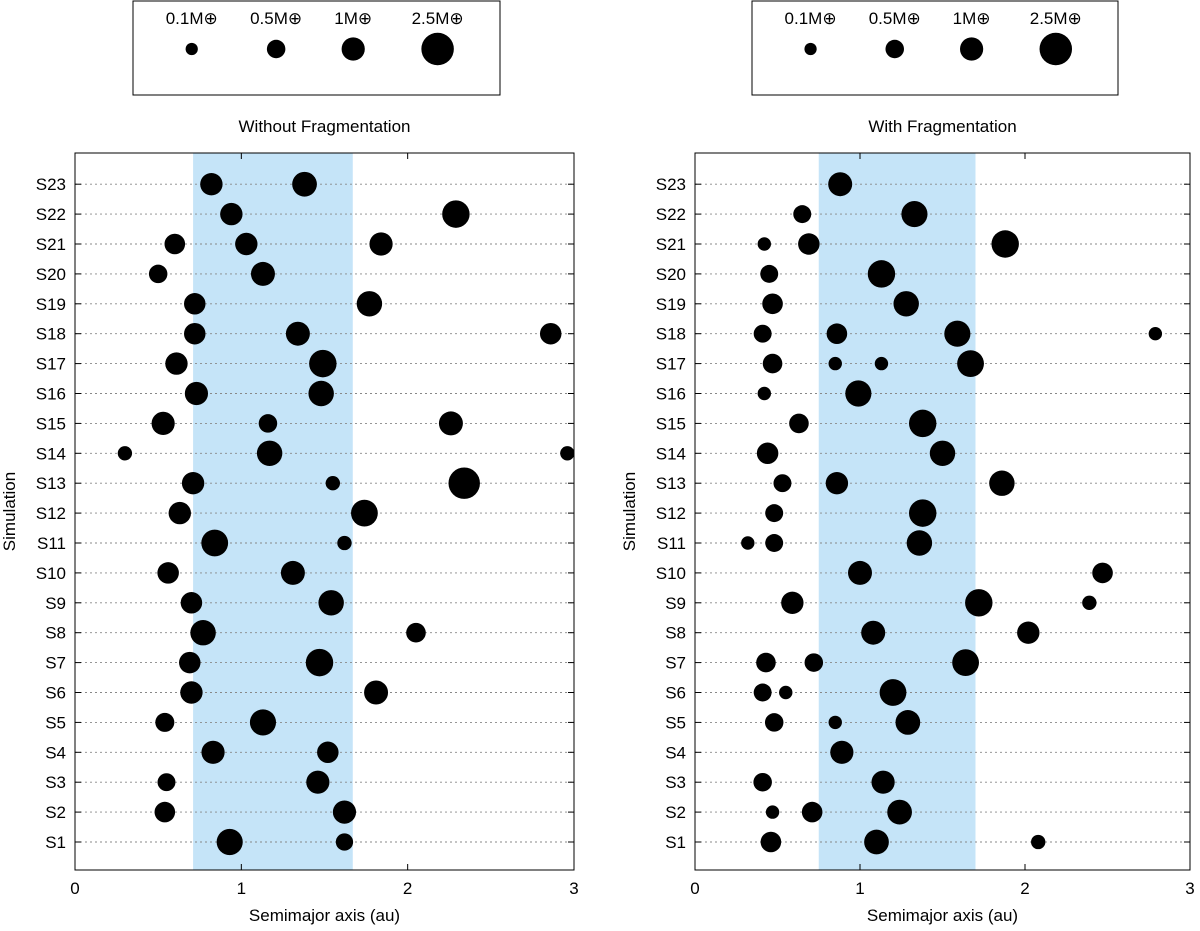 This screenshot has height=931, width=1200. What do you see at coordinates (55, 722) in the screenshot?
I see `y-tick-label: S5` at bounding box center [55, 722].